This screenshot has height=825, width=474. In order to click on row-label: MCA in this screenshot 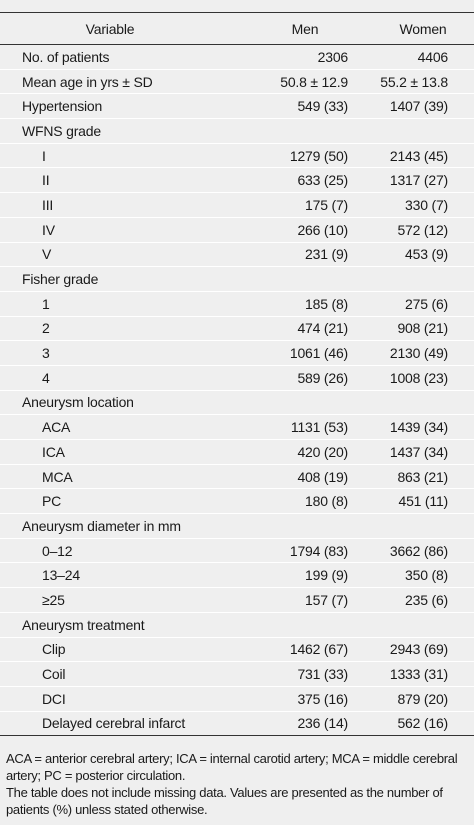, I will do `click(57, 476)`.